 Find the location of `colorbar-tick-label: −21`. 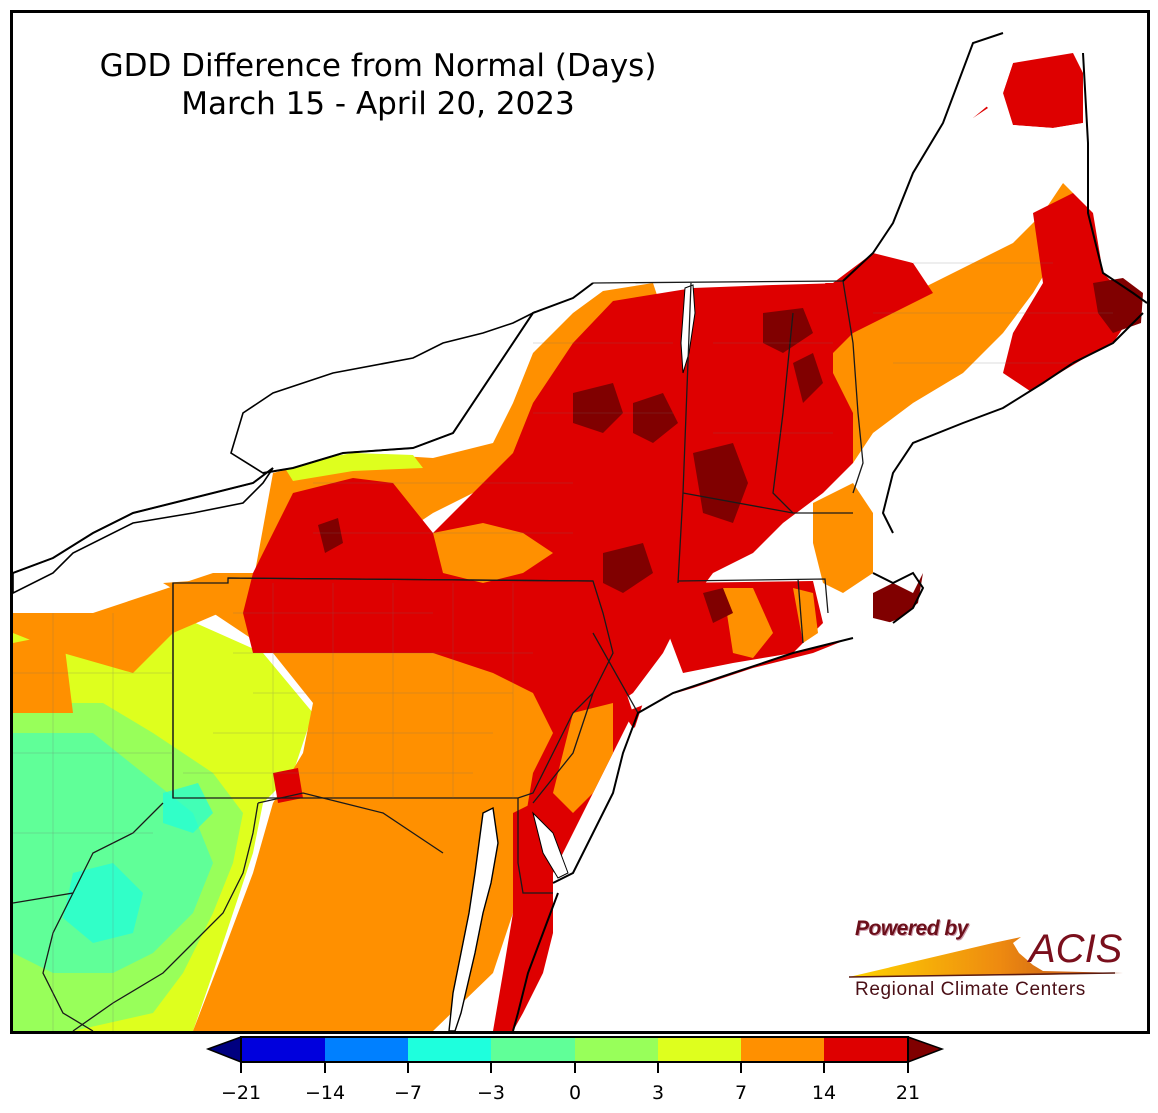

colorbar-tick-label: −21 is located at coordinates (241, 1093).